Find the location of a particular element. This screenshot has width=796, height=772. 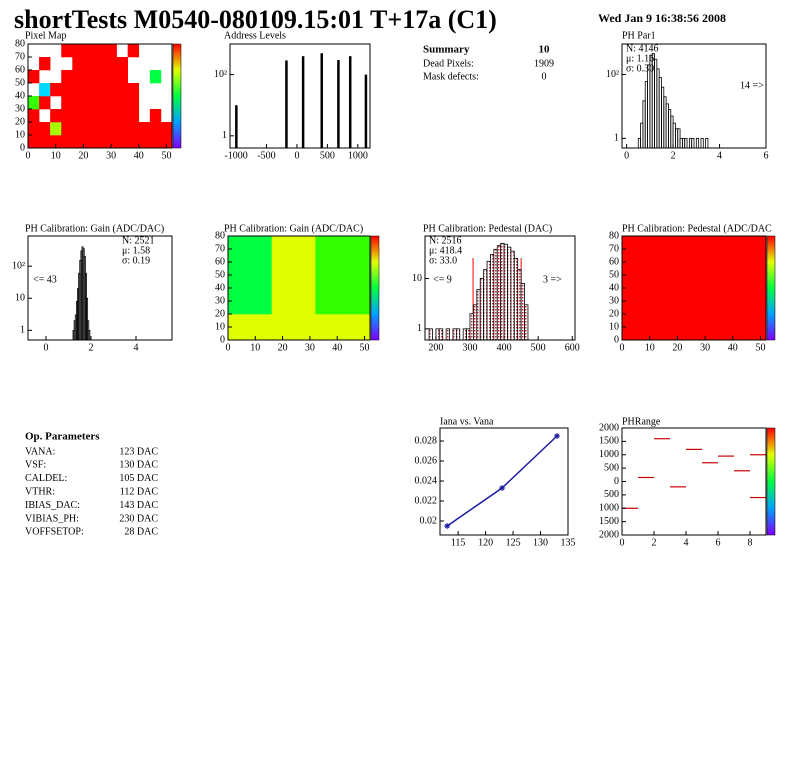

y-tick-label: 1000 is located at coordinates (609, 454).